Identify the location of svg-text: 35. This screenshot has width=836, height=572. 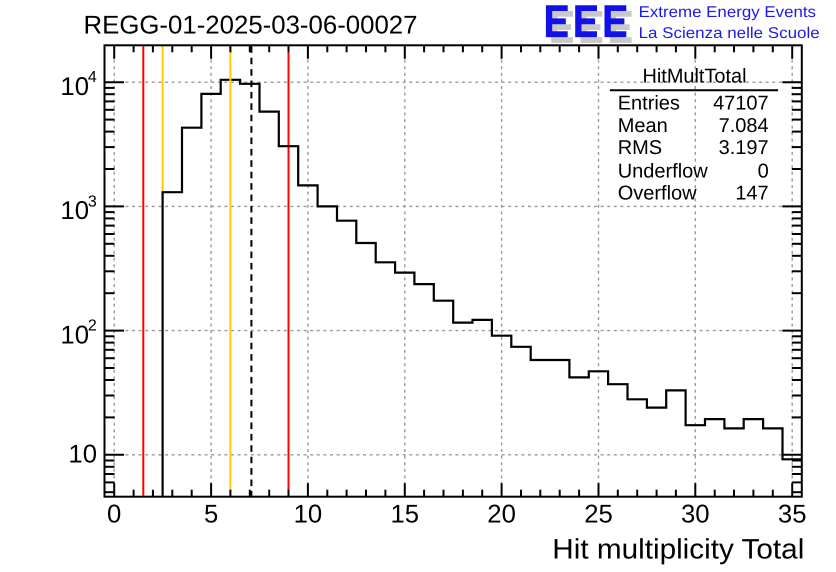
(792, 514).